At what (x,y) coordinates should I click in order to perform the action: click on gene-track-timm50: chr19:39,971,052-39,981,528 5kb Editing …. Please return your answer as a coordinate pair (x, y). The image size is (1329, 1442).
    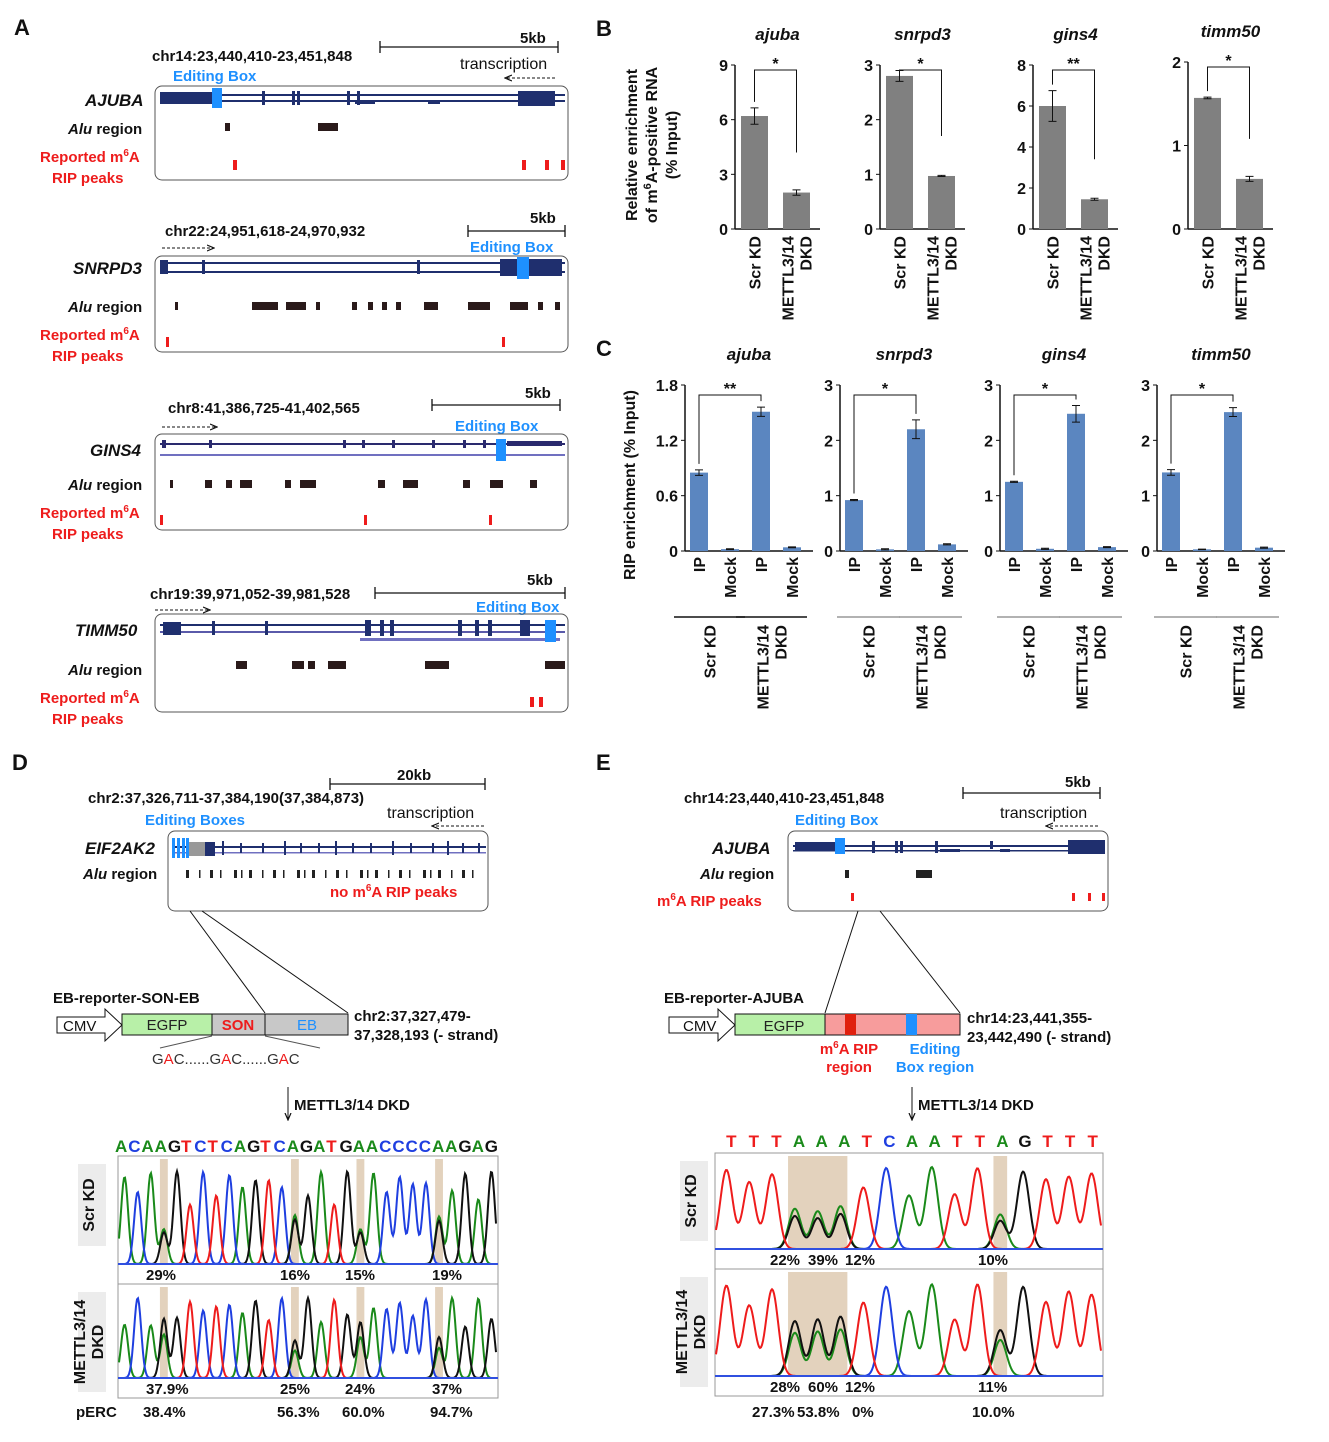
    Looking at the image, I should click on (322, 642).